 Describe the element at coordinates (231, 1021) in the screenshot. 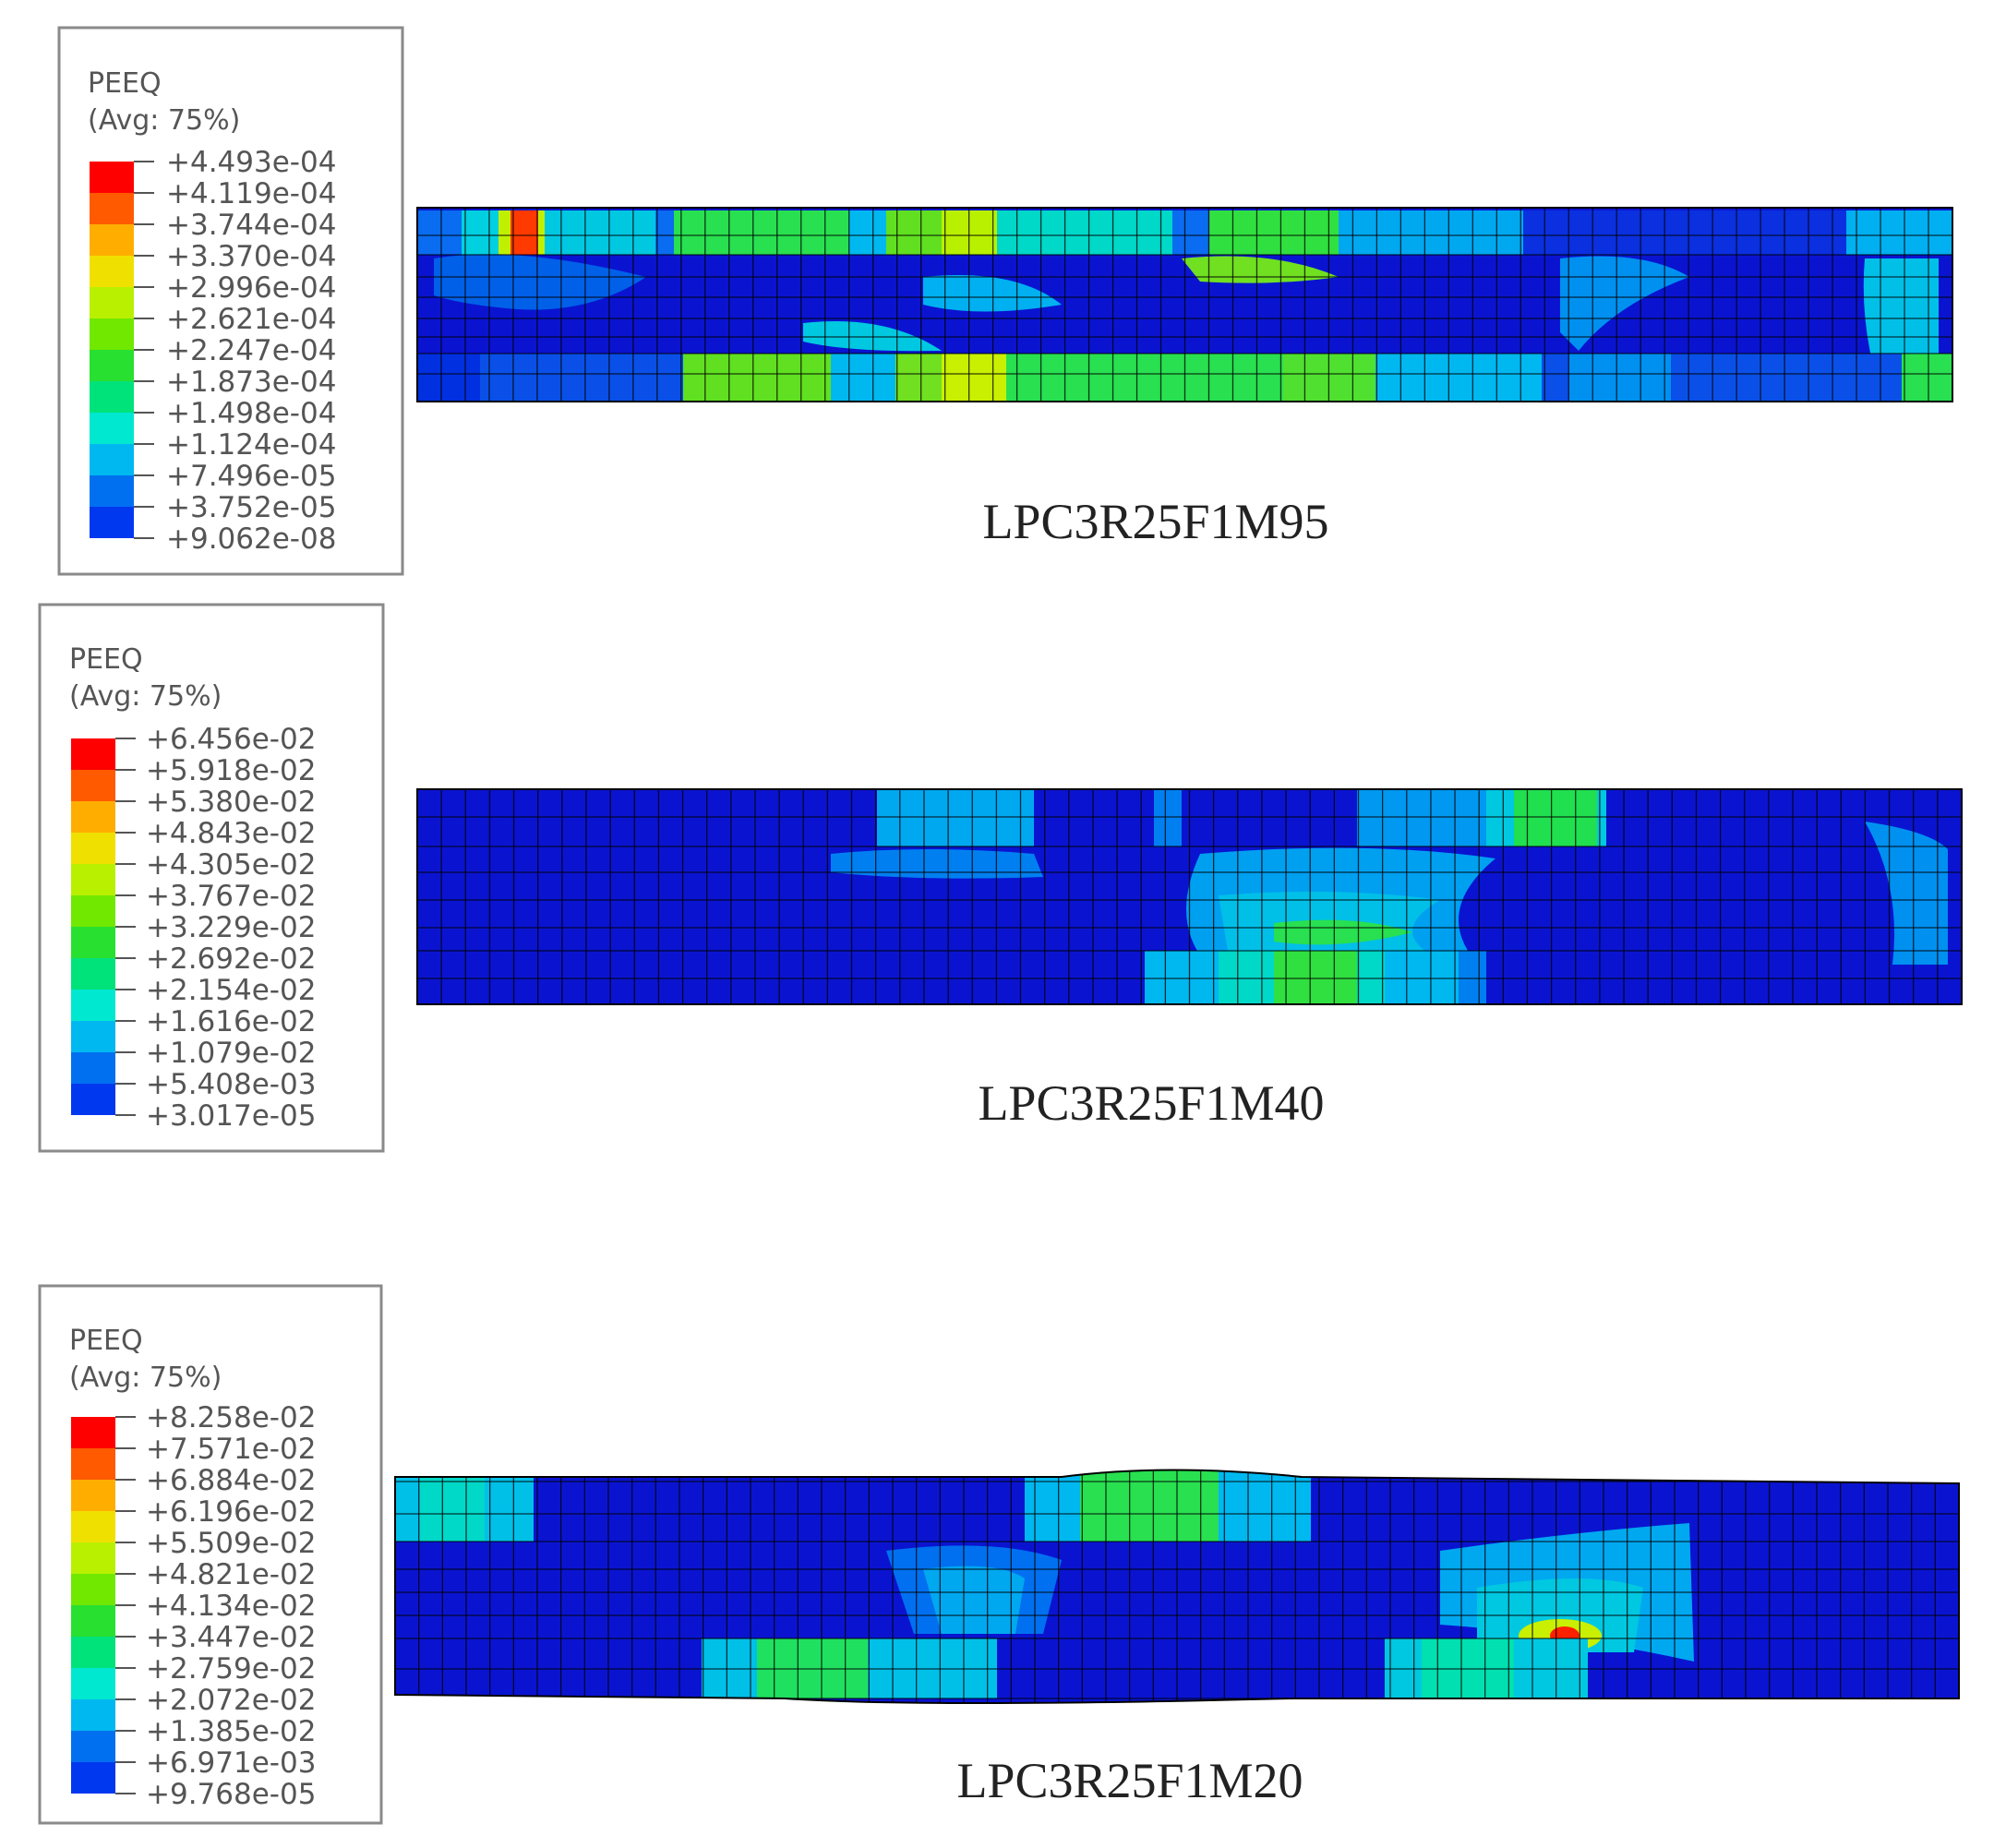

I see `legend-tick-label: +1.616e-02` at that location.